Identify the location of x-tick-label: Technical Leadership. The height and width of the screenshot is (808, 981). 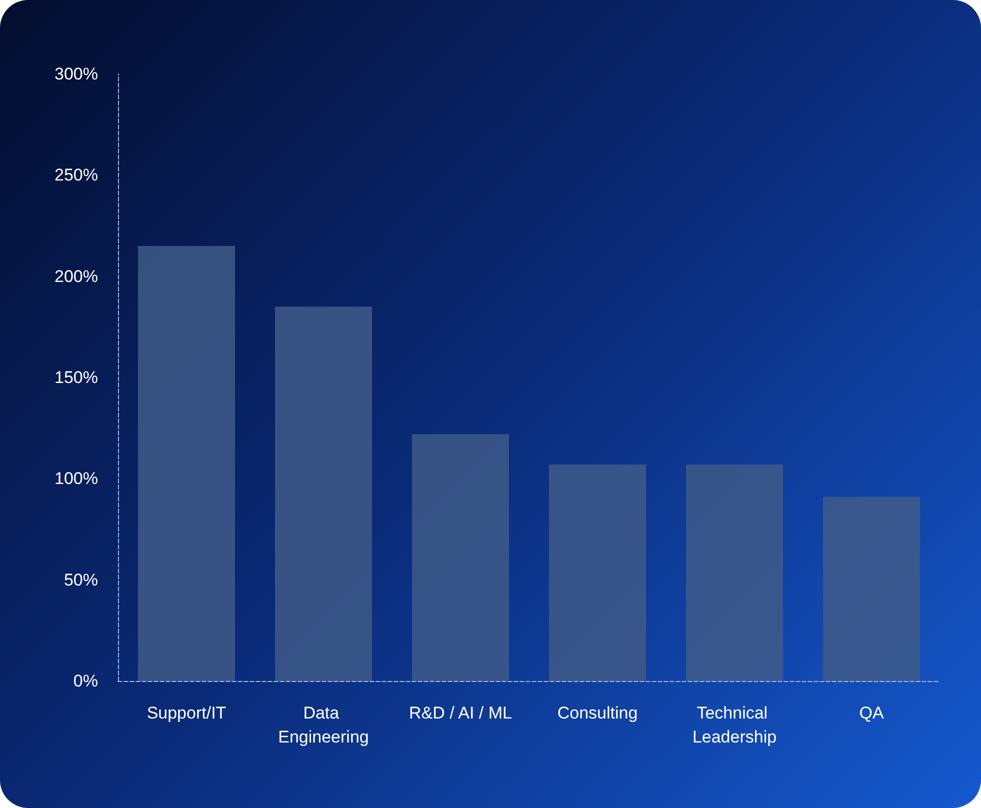
(734, 725).